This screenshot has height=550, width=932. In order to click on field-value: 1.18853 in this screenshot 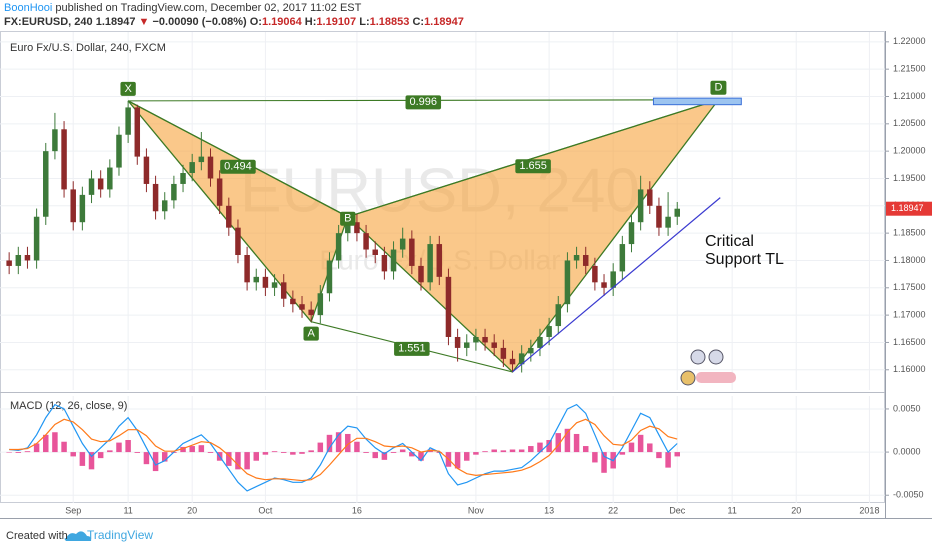, I will do `click(390, 22)`.